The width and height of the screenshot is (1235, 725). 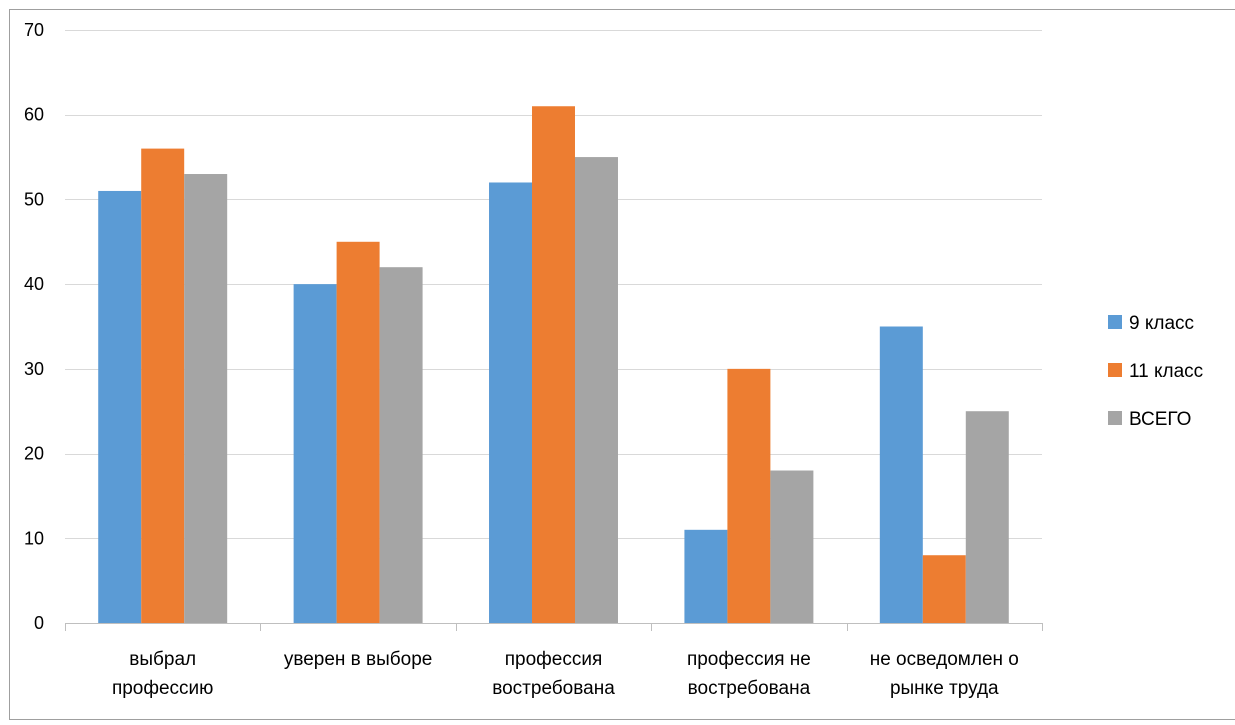 I want to click on x-category-label: уверен в выборе, so click(x=358, y=659).